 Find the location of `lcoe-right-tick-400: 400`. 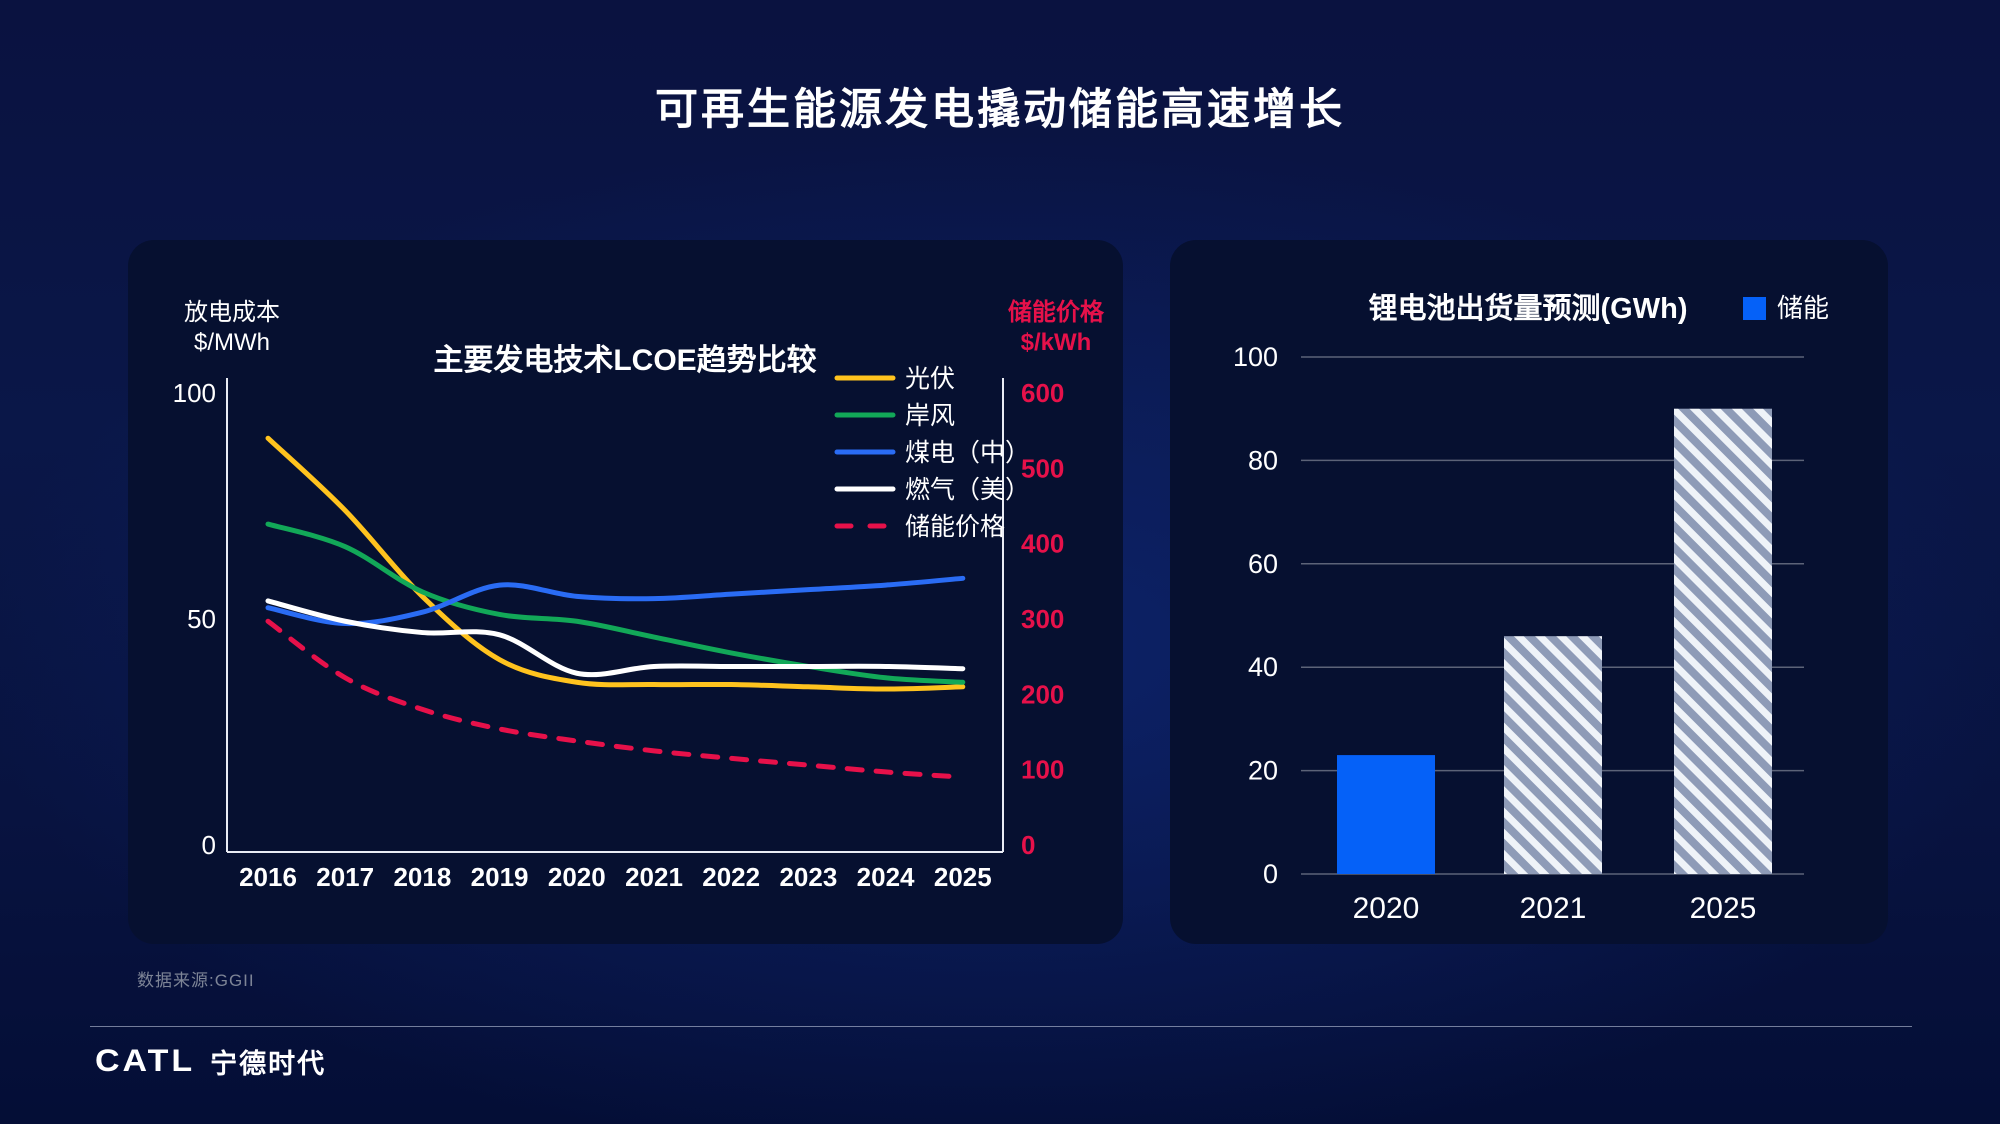

lcoe-right-tick-400: 400 is located at coordinates (1042, 544).